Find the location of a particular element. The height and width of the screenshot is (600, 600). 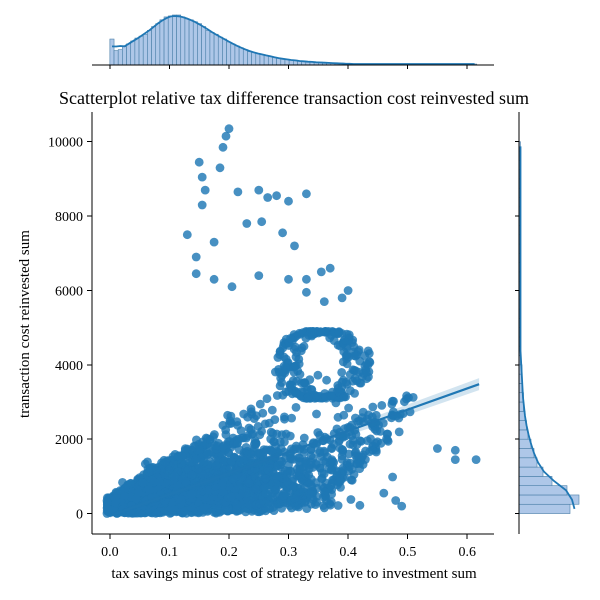

x-tick-label: 0.3 is located at coordinates (289, 552).